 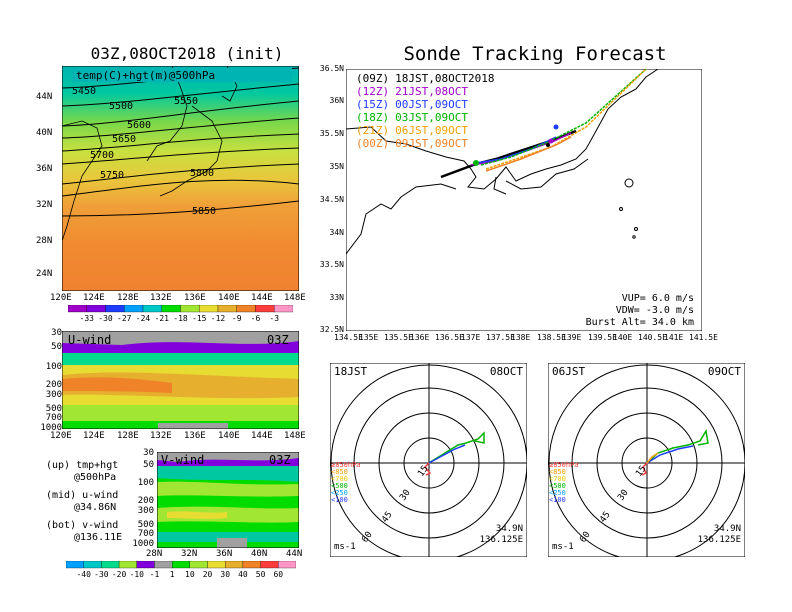 What do you see at coordinates (44, 205) in the screenshot?
I see `lat-label: 32N` at bounding box center [44, 205].